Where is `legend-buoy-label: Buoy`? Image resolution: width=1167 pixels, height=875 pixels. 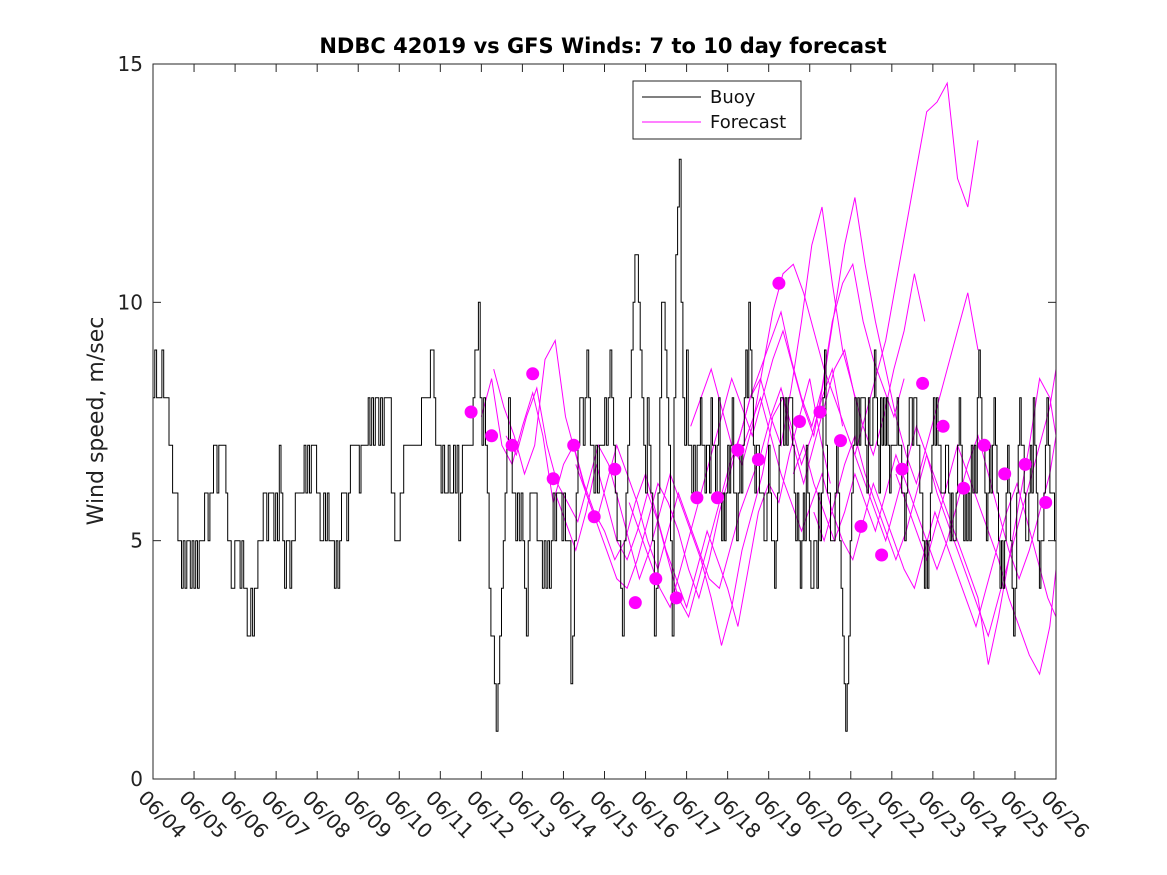 legend-buoy-label: Buoy is located at coordinates (733, 97).